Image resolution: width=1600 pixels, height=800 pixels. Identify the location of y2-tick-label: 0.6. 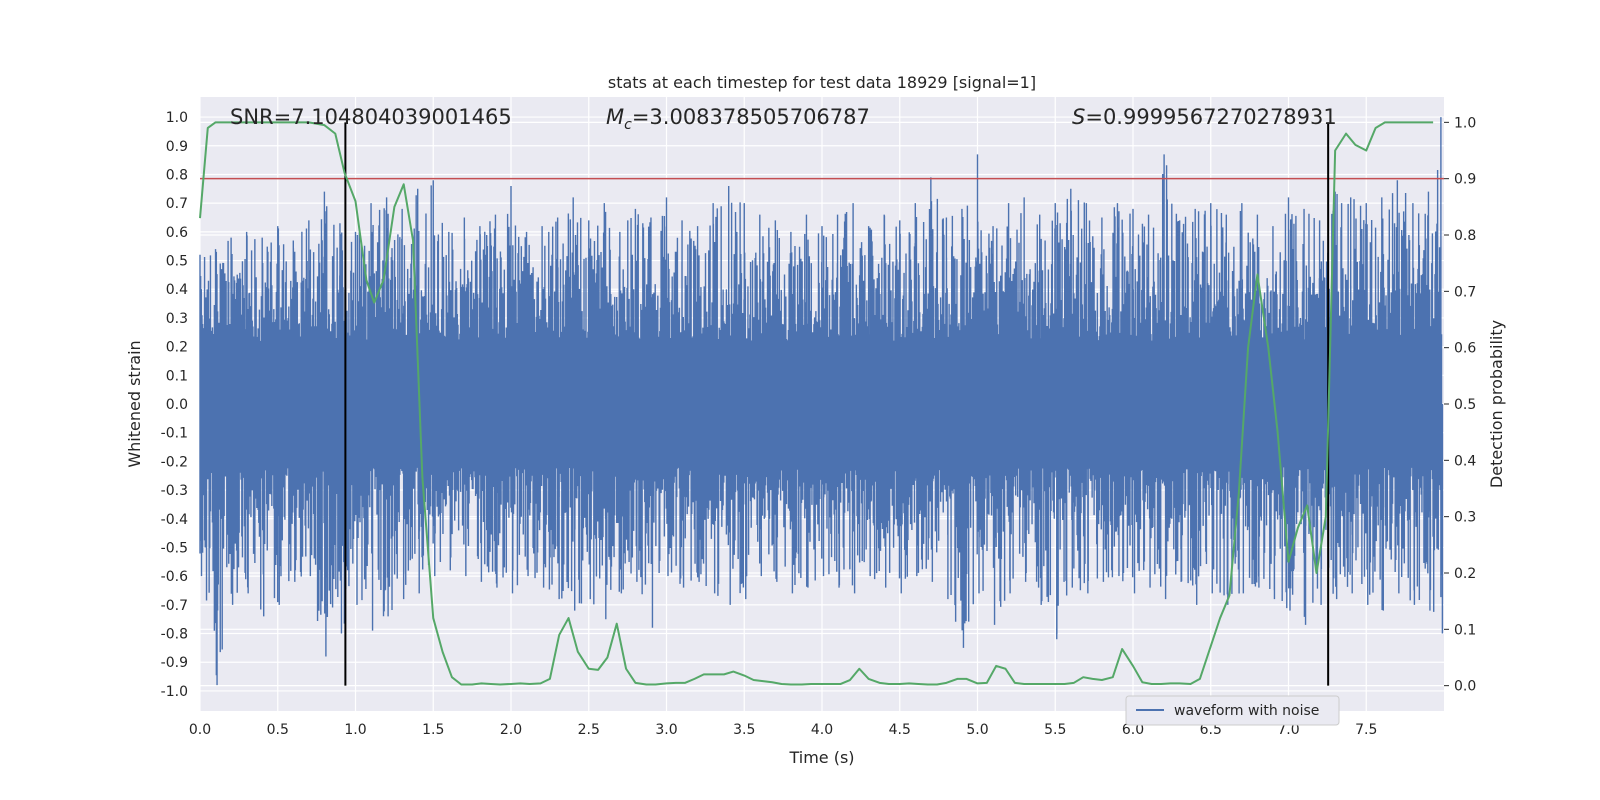
(1465, 349).